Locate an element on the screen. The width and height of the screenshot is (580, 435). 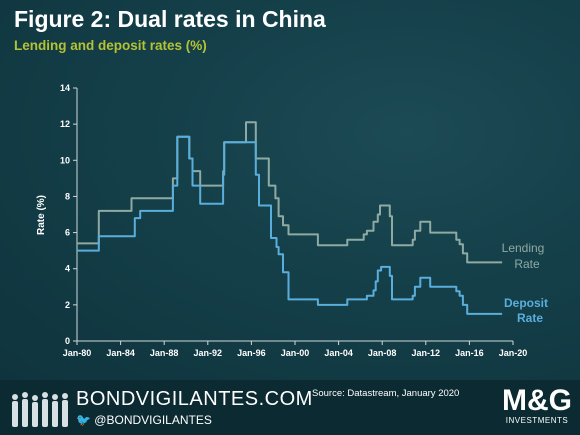
website-link: BONDVIGILANTES.COM is located at coordinates (194, 399).